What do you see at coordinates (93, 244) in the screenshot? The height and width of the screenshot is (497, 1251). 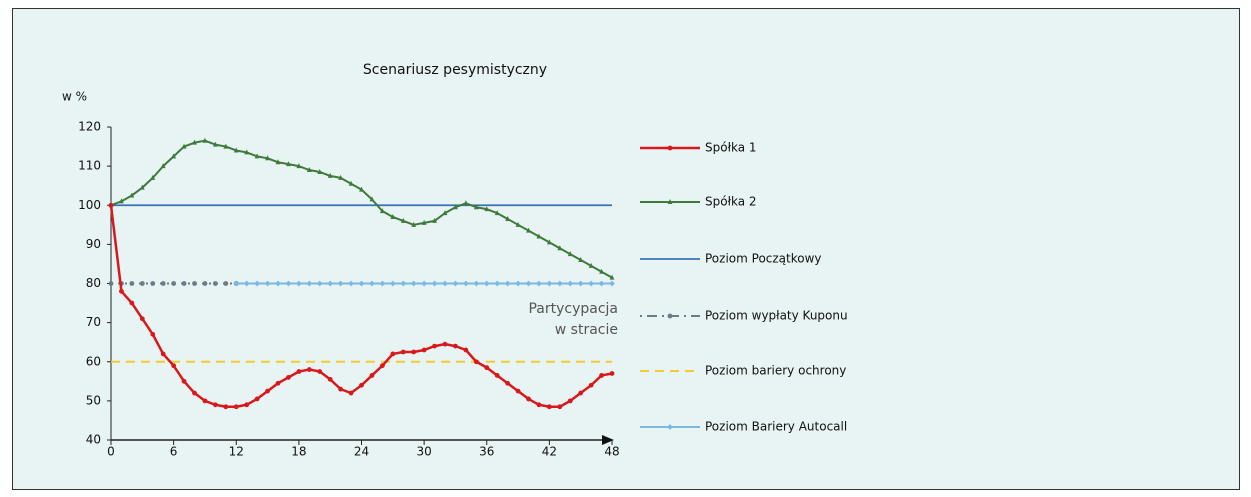 I see `y-tick-label: 90` at bounding box center [93, 244].